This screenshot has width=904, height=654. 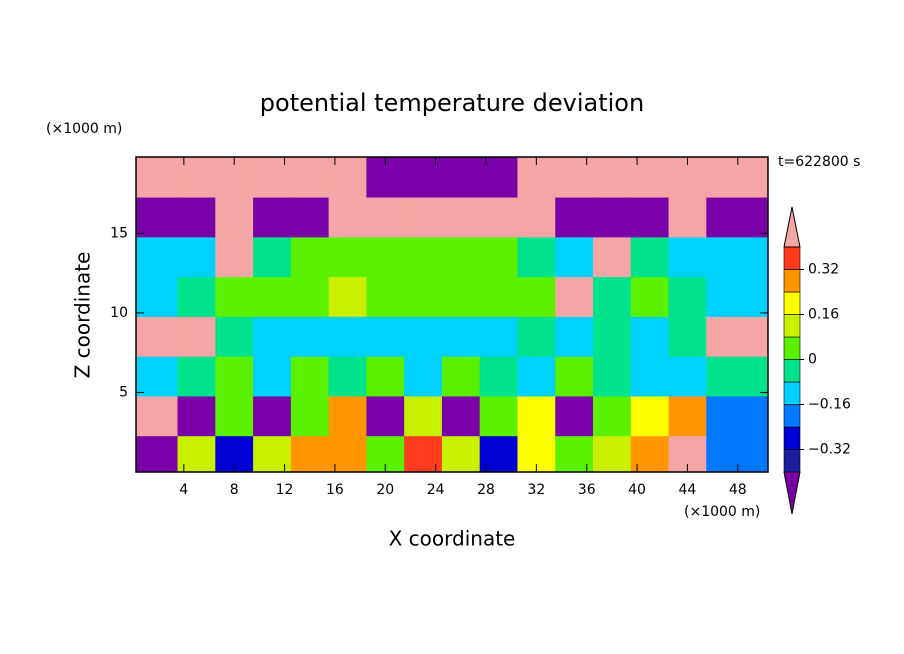 I want to click on colorbar-label: 0, so click(x=812, y=360).